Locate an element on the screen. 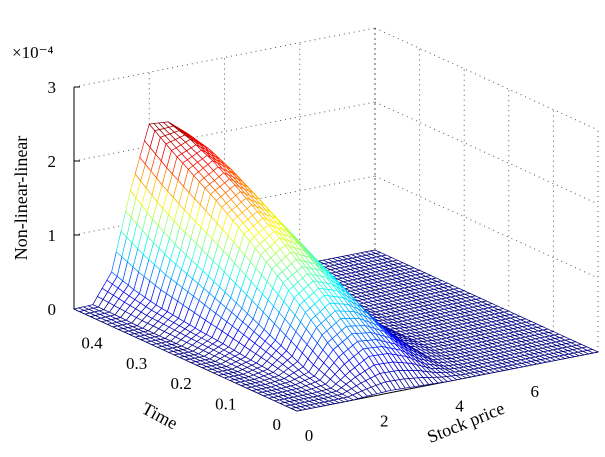 The height and width of the screenshot is (457, 605). y-tick-label: 0.4 is located at coordinates (92, 342).